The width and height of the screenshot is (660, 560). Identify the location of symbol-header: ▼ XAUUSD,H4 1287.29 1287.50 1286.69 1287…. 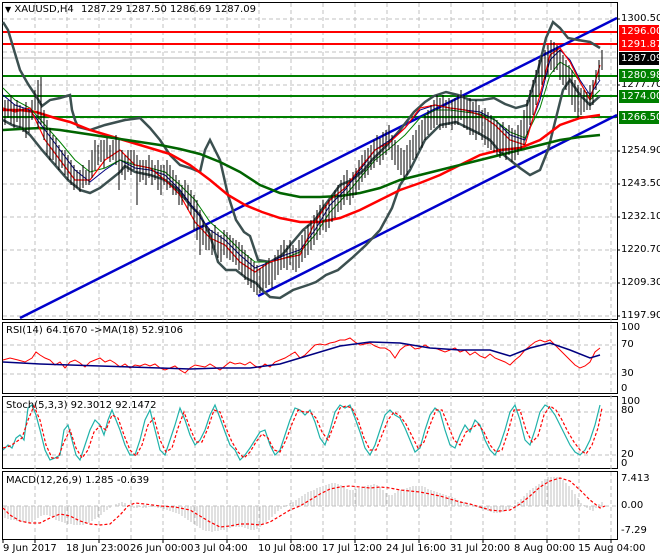
(130, 10).